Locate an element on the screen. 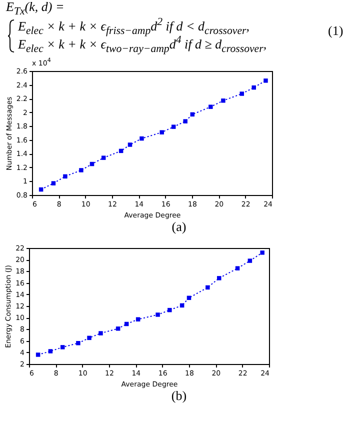 This screenshot has width=358, height=423. text: (b) is located at coordinates (179, 396).